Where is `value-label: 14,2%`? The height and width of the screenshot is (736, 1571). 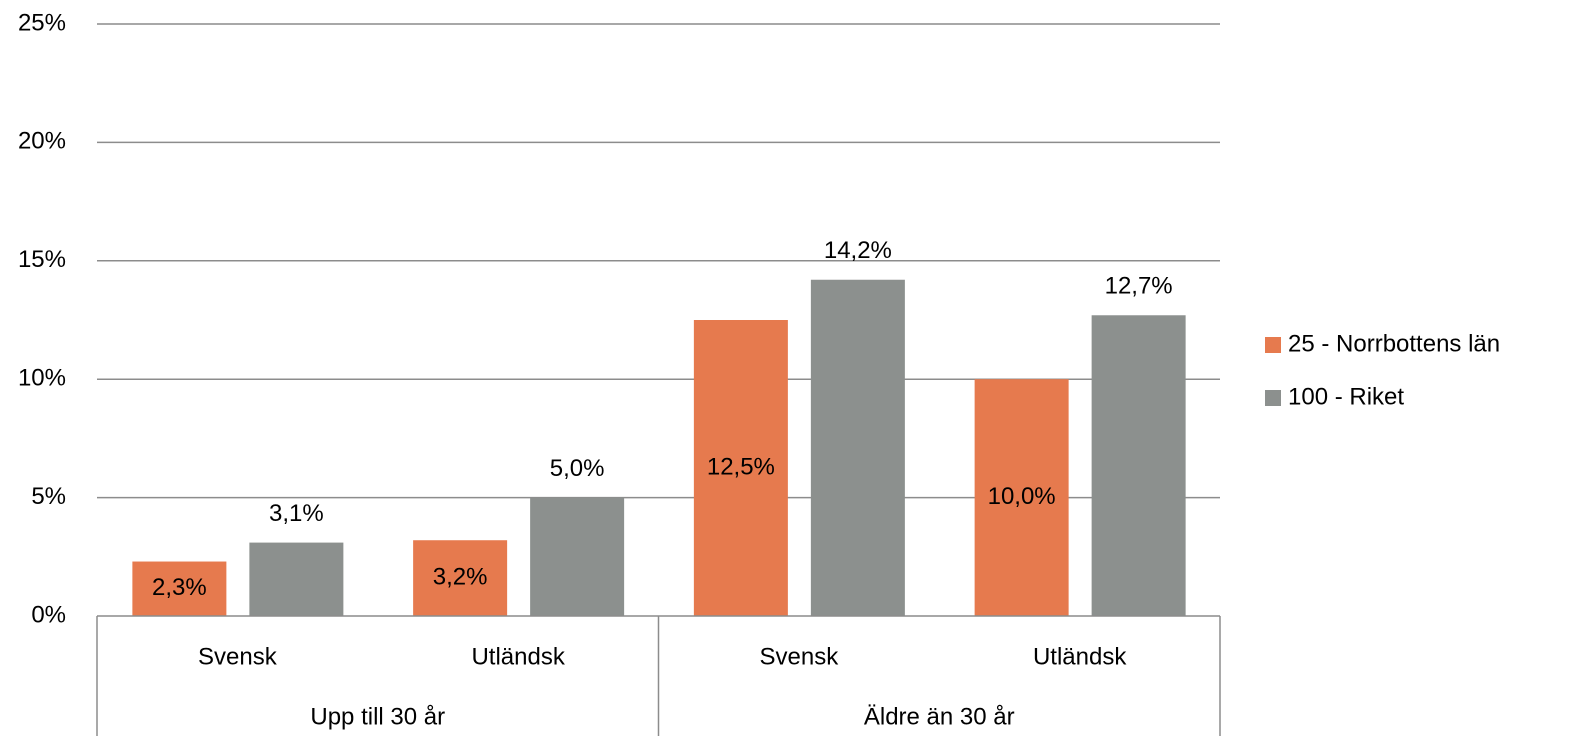
value-label: 14,2% is located at coordinates (858, 250).